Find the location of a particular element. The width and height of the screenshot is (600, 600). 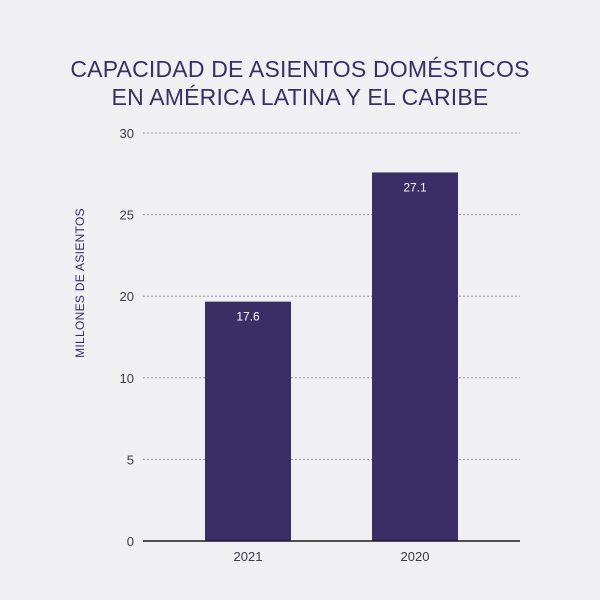

y-tick-label: 10 is located at coordinates (127, 378).